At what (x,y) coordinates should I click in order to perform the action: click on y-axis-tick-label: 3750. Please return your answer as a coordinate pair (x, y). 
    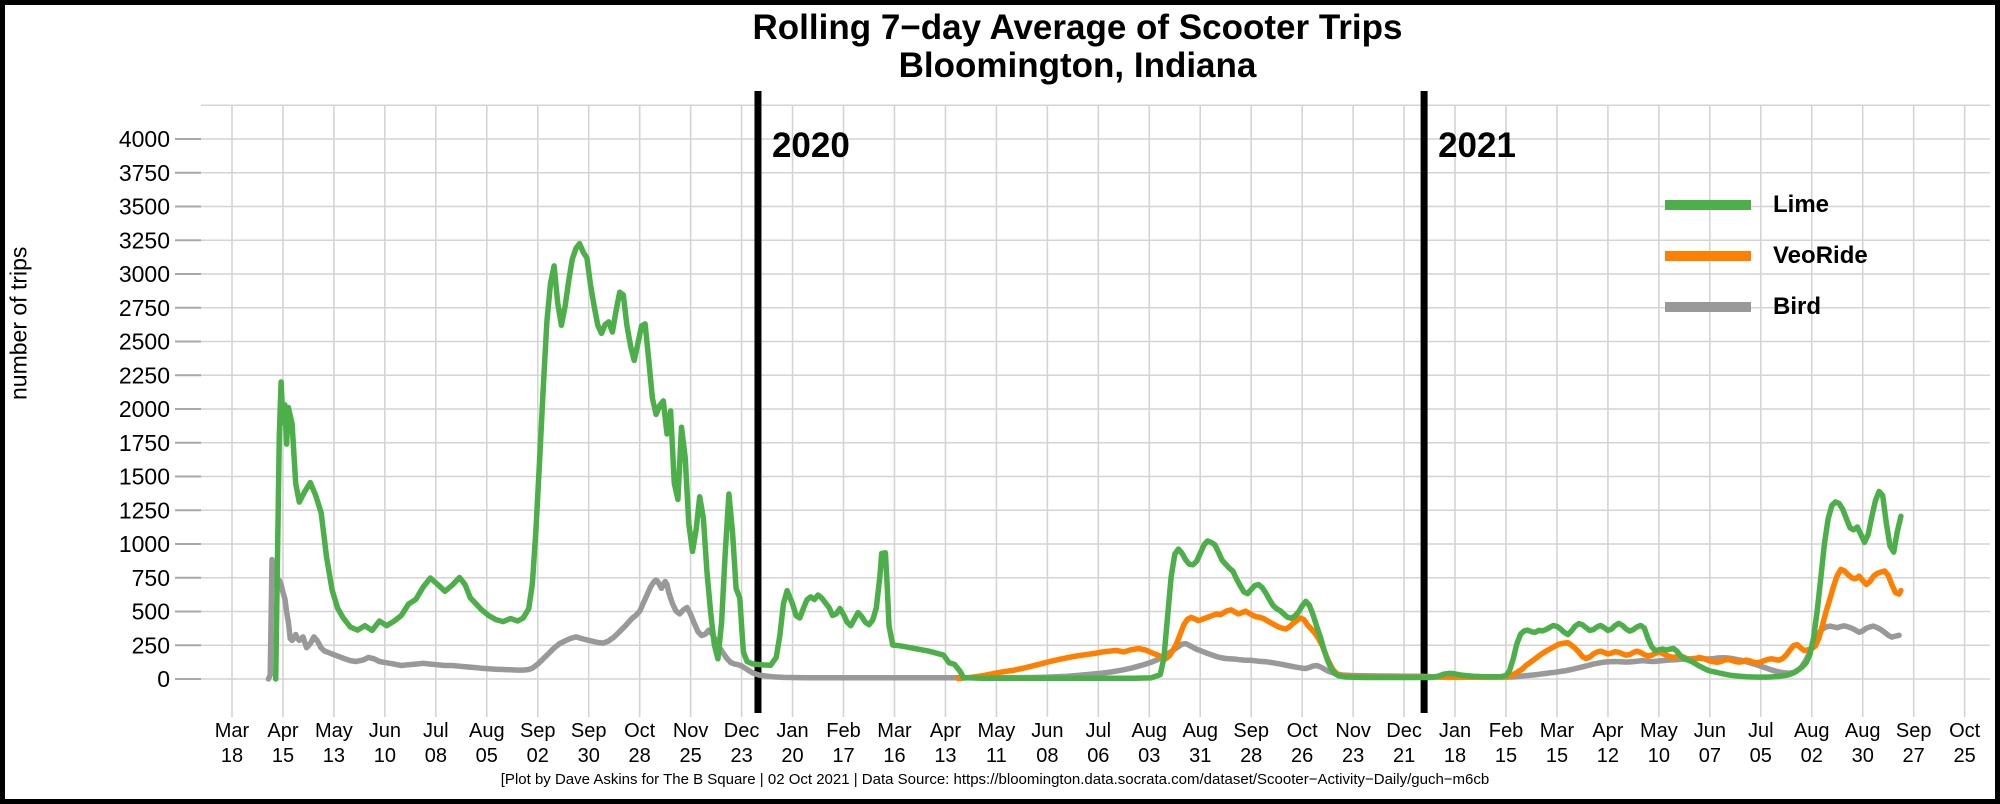
    Looking at the image, I should click on (144, 173).